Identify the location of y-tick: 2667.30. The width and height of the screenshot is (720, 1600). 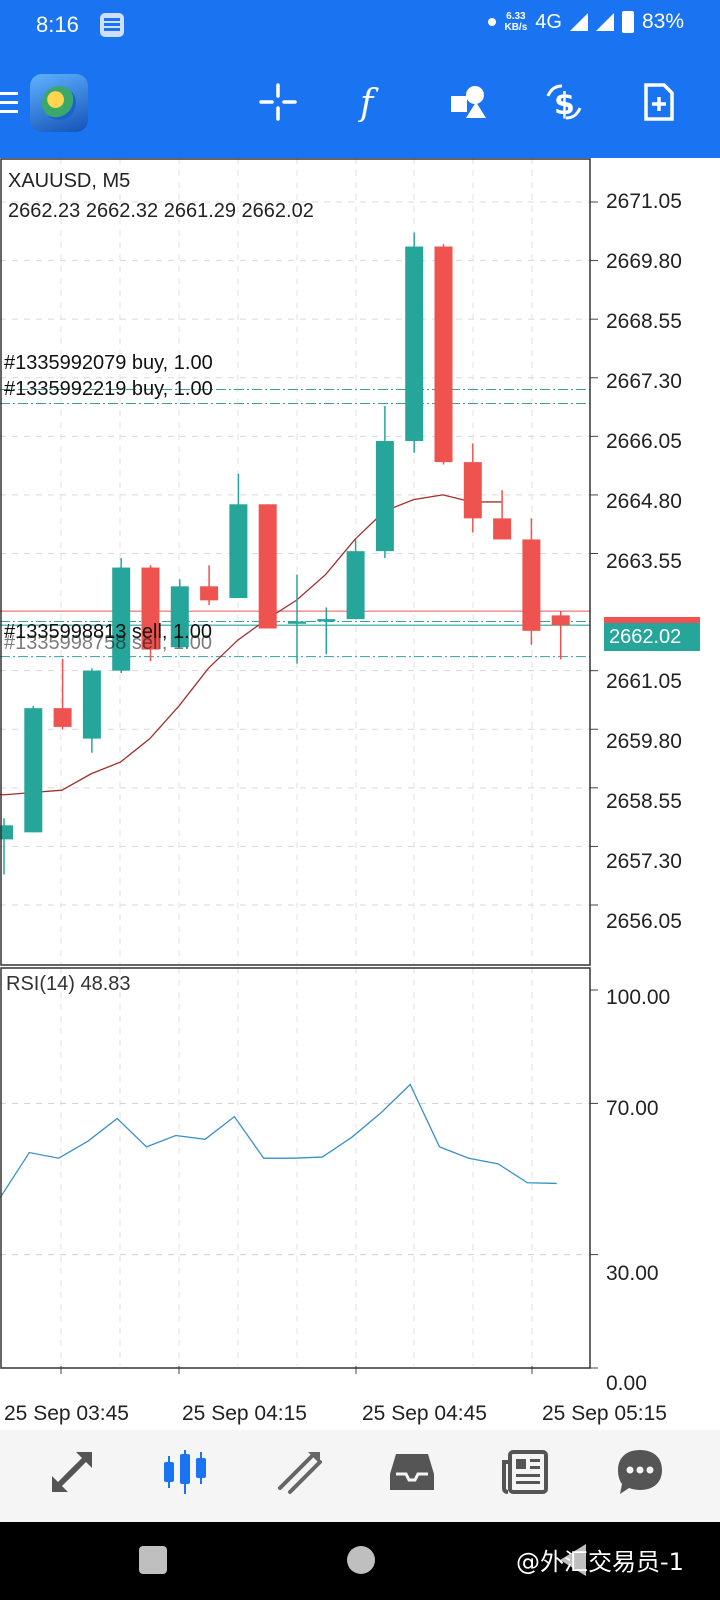
(644, 381).